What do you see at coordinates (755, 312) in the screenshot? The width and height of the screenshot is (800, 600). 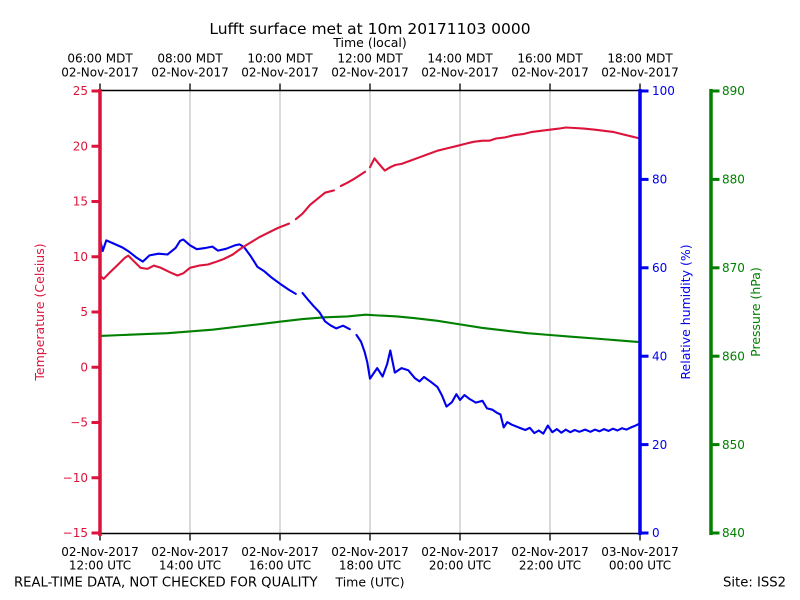 I see `pressure-axis-title: Pressure (hPa)` at bounding box center [755, 312].